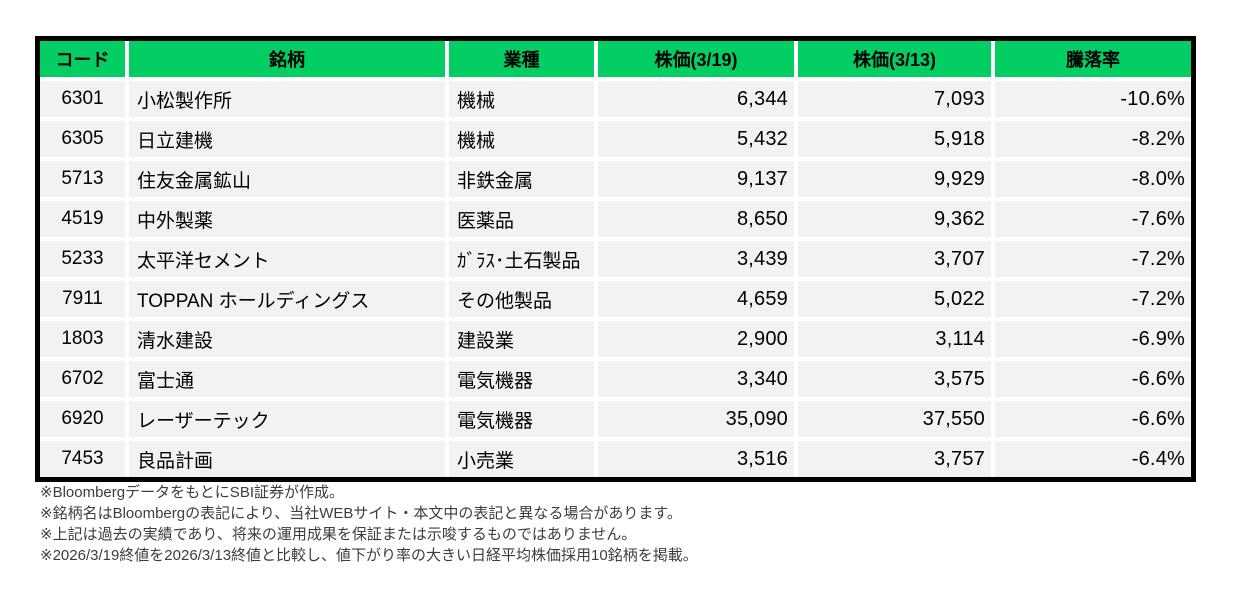 Image resolution: width=1233 pixels, height=599 pixels. Describe the element at coordinates (521, 459) in the screenshot. I see `sector-cell: 小売業` at that location.